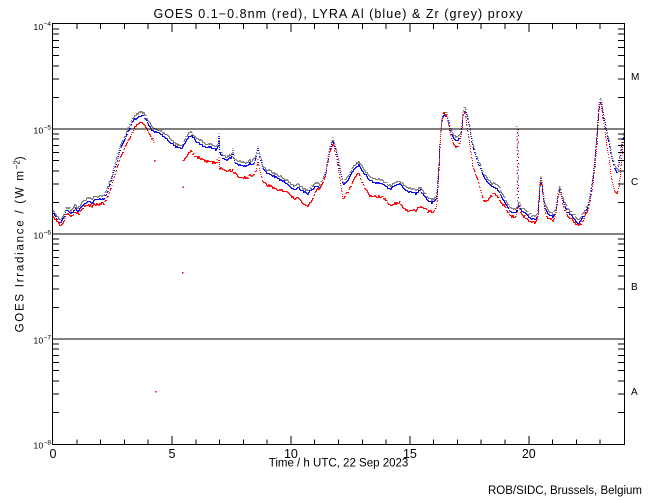 The width and height of the screenshot is (650, 500). Describe the element at coordinates (634, 287) in the screenshot. I see `svg-text: B` at that location.